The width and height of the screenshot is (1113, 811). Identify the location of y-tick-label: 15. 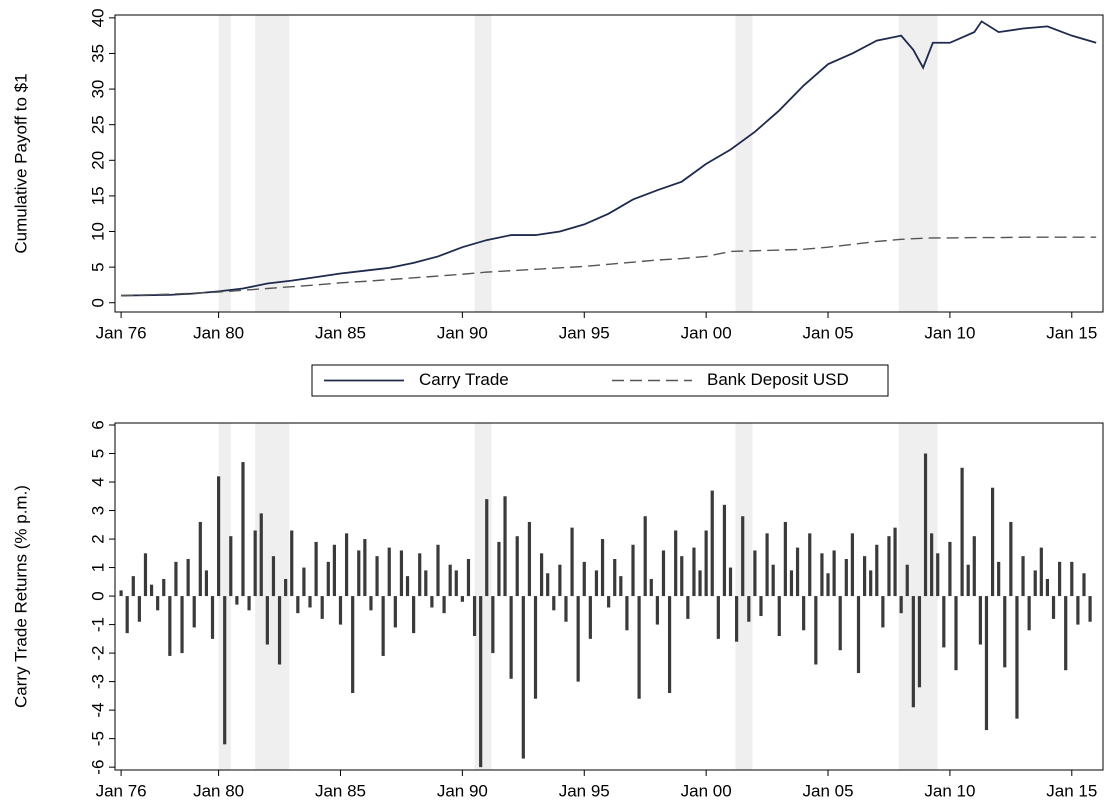
(97, 195).